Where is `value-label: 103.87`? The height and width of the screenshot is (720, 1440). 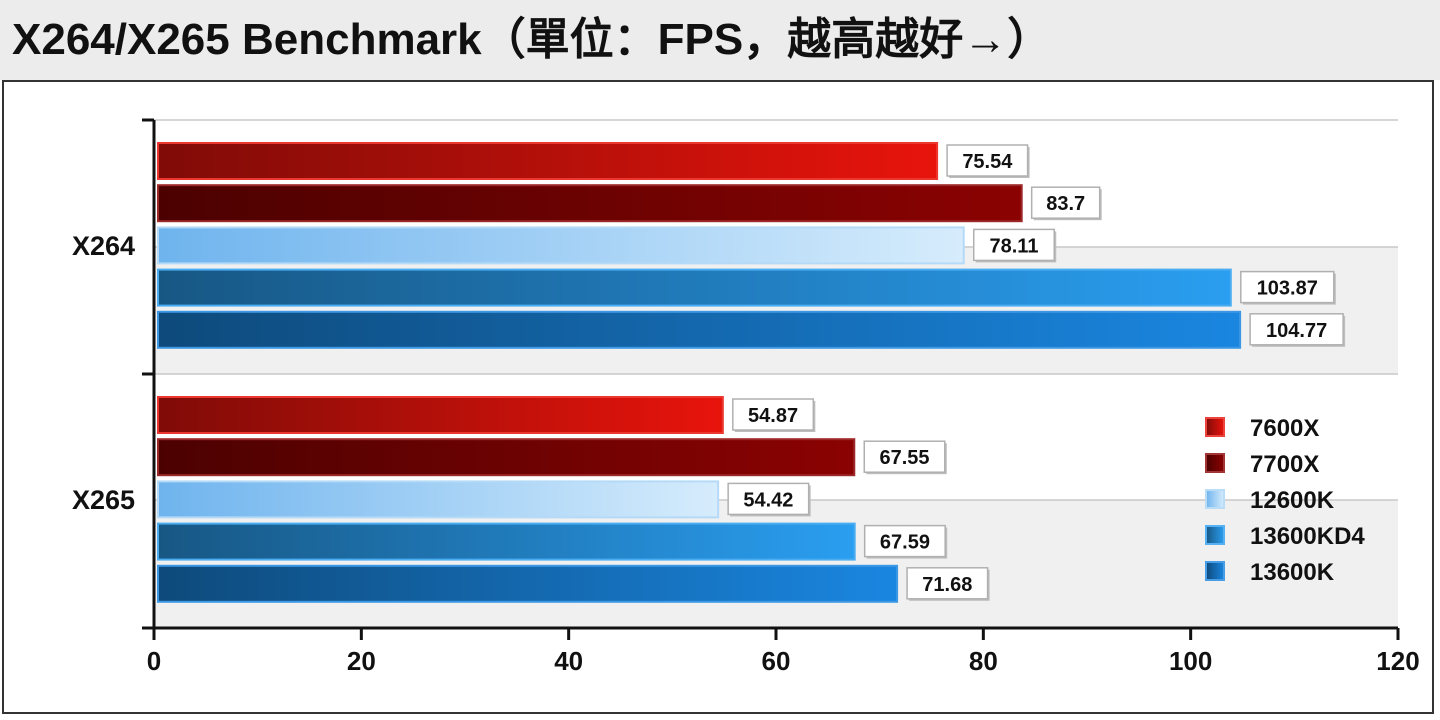
value-label: 103.87 is located at coordinates (1287, 289).